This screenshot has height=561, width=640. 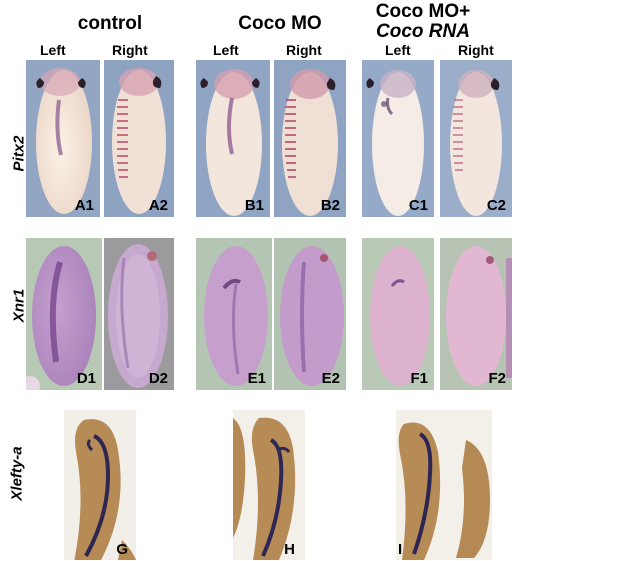 I want to click on side-label-left-b: Left, so click(x=226, y=50).